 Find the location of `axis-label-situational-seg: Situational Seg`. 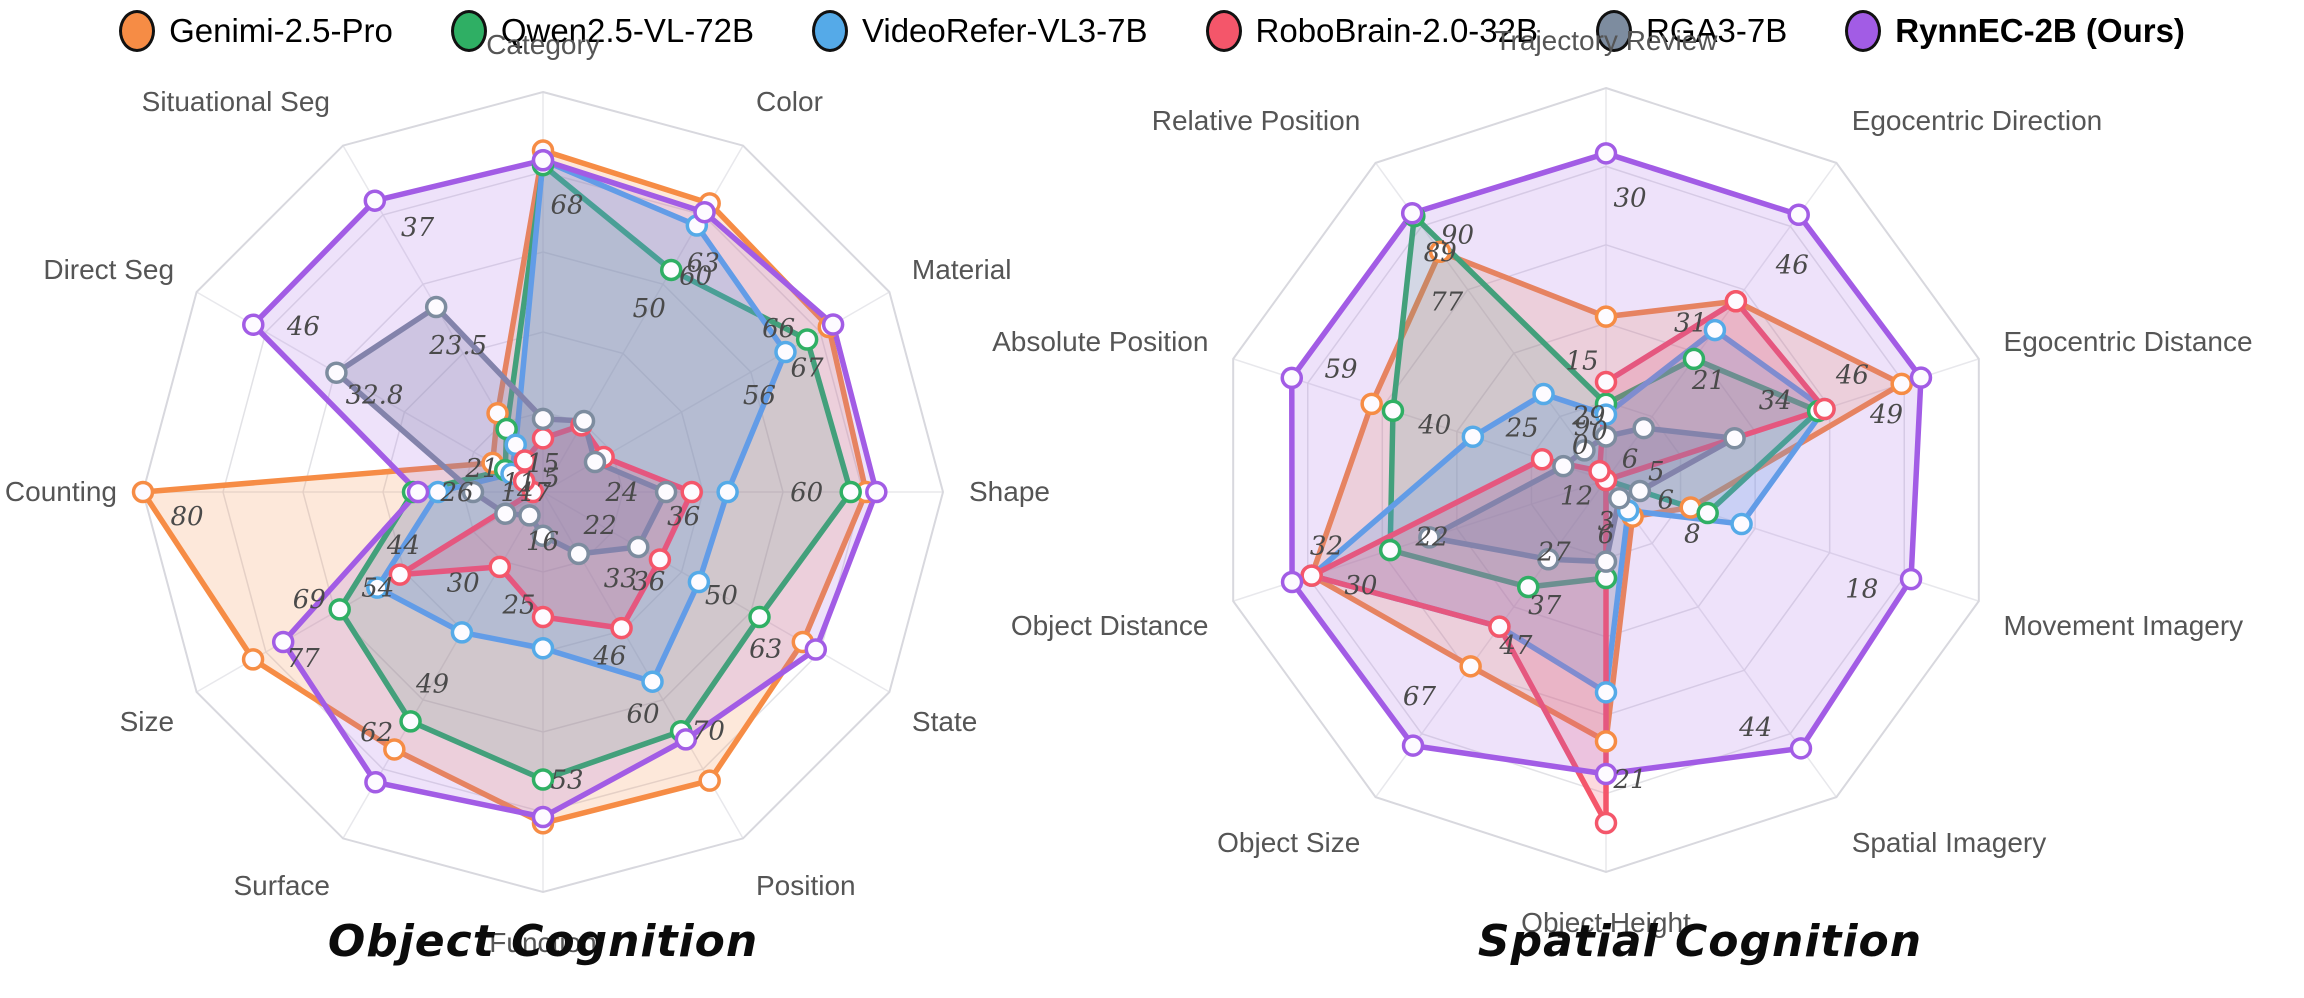

axis-label-situational-seg: Situational Seg is located at coordinates (236, 101).